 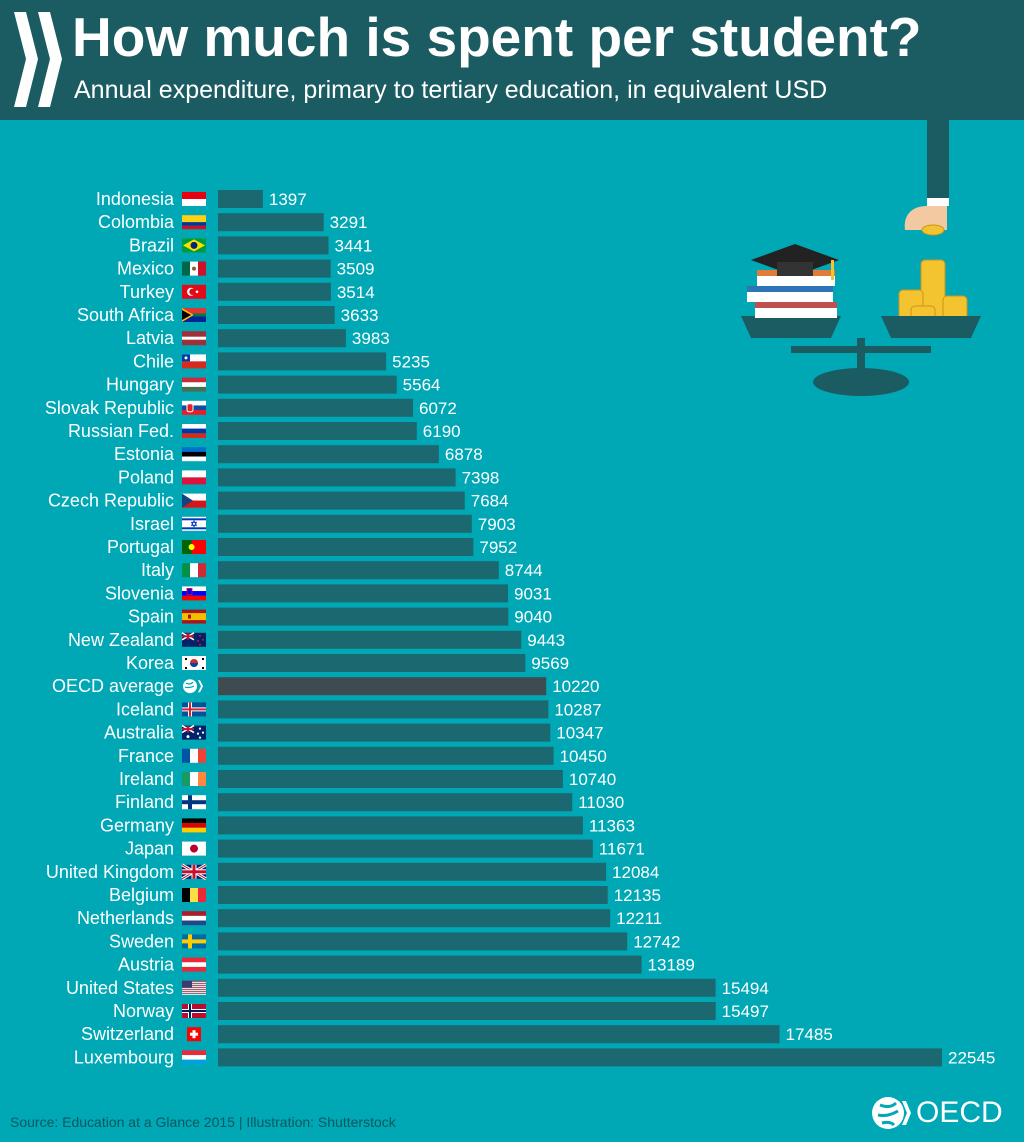 I want to click on value-label: 15494, so click(x=745, y=988).